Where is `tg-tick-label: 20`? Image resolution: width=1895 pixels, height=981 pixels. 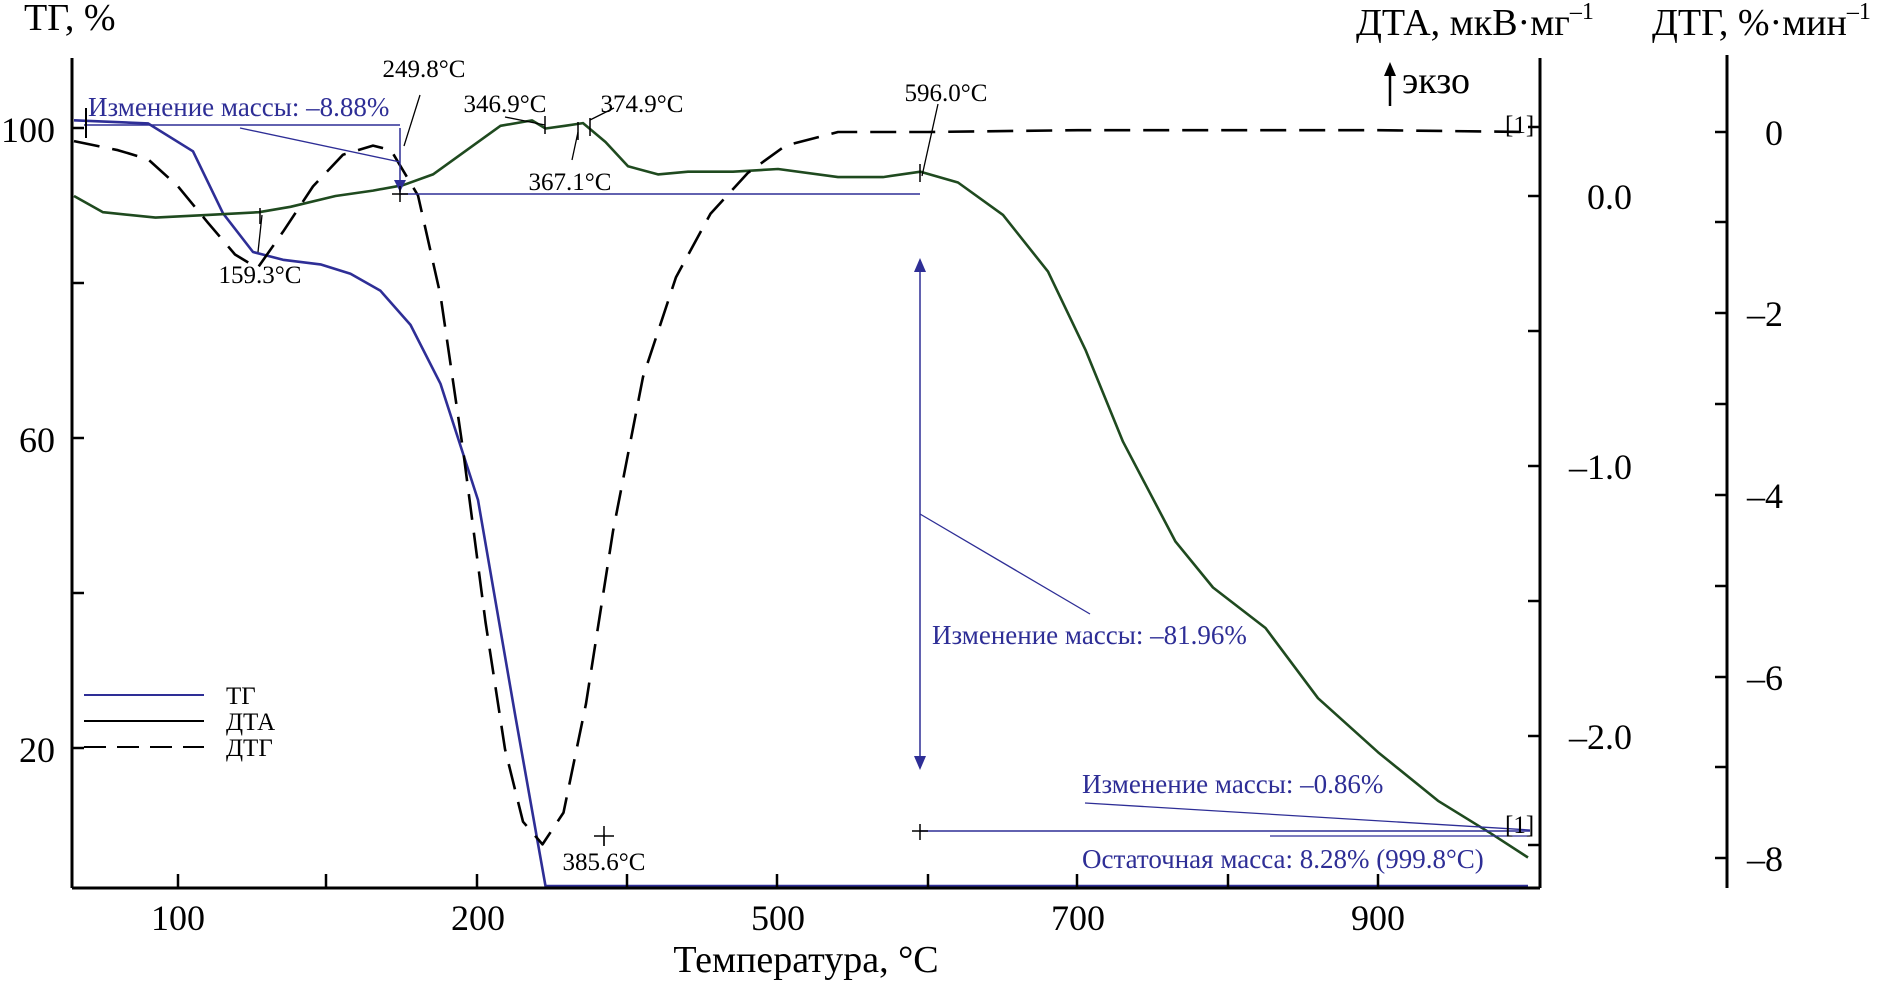 tg-tick-label: 20 is located at coordinates (37, 750).